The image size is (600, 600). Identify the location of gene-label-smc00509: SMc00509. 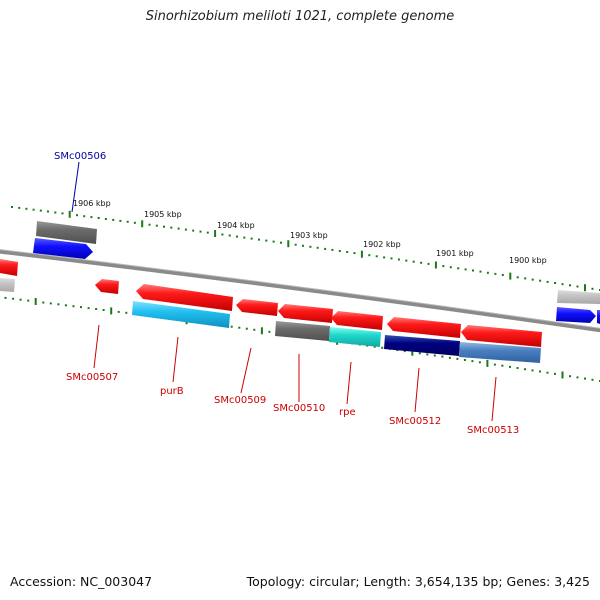
(240, 400).